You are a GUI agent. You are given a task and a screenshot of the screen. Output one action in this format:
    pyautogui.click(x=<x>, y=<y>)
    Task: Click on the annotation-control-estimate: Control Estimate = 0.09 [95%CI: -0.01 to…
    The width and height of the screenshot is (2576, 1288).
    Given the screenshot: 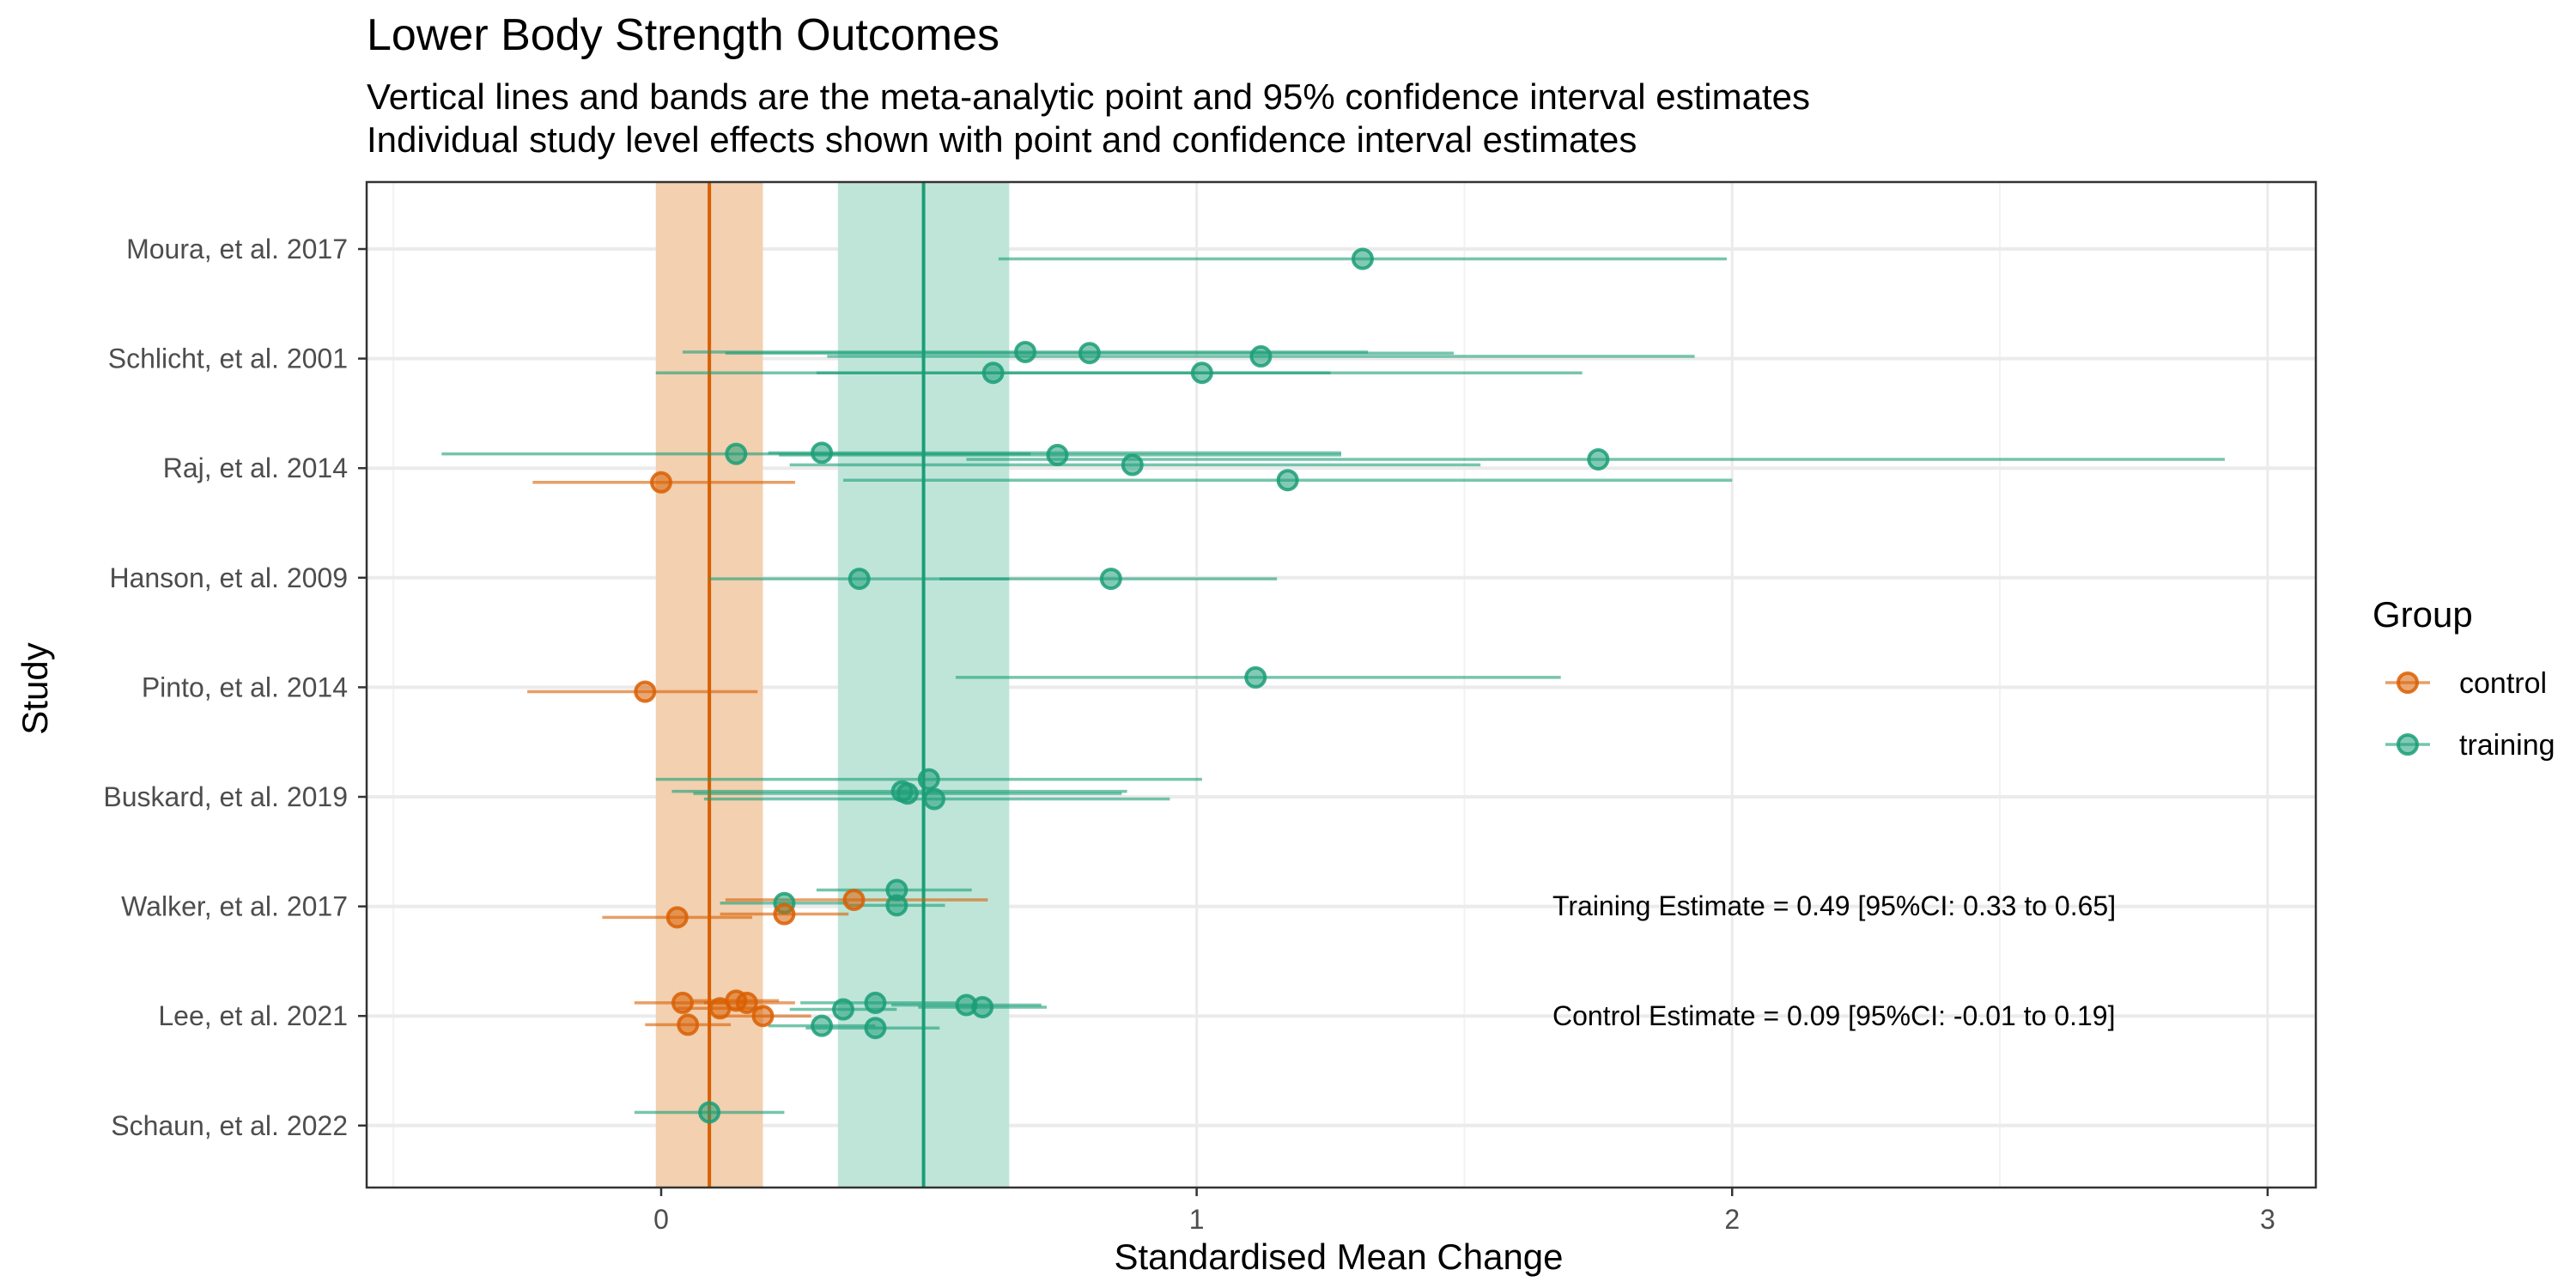 What is the action you would take?
    pyautogui.click(x=1834, y=1016)
    